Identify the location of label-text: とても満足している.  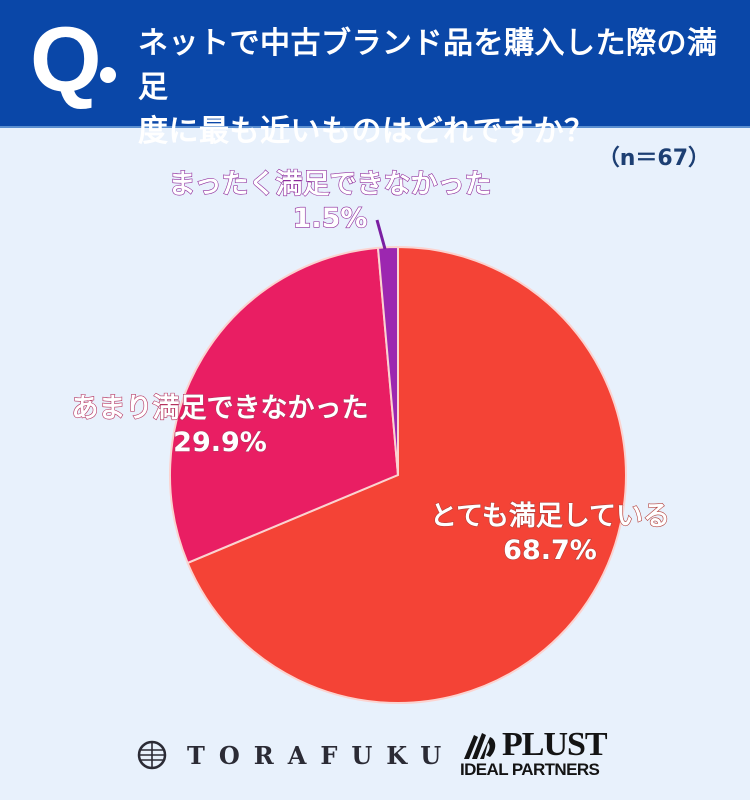
(550, 516).